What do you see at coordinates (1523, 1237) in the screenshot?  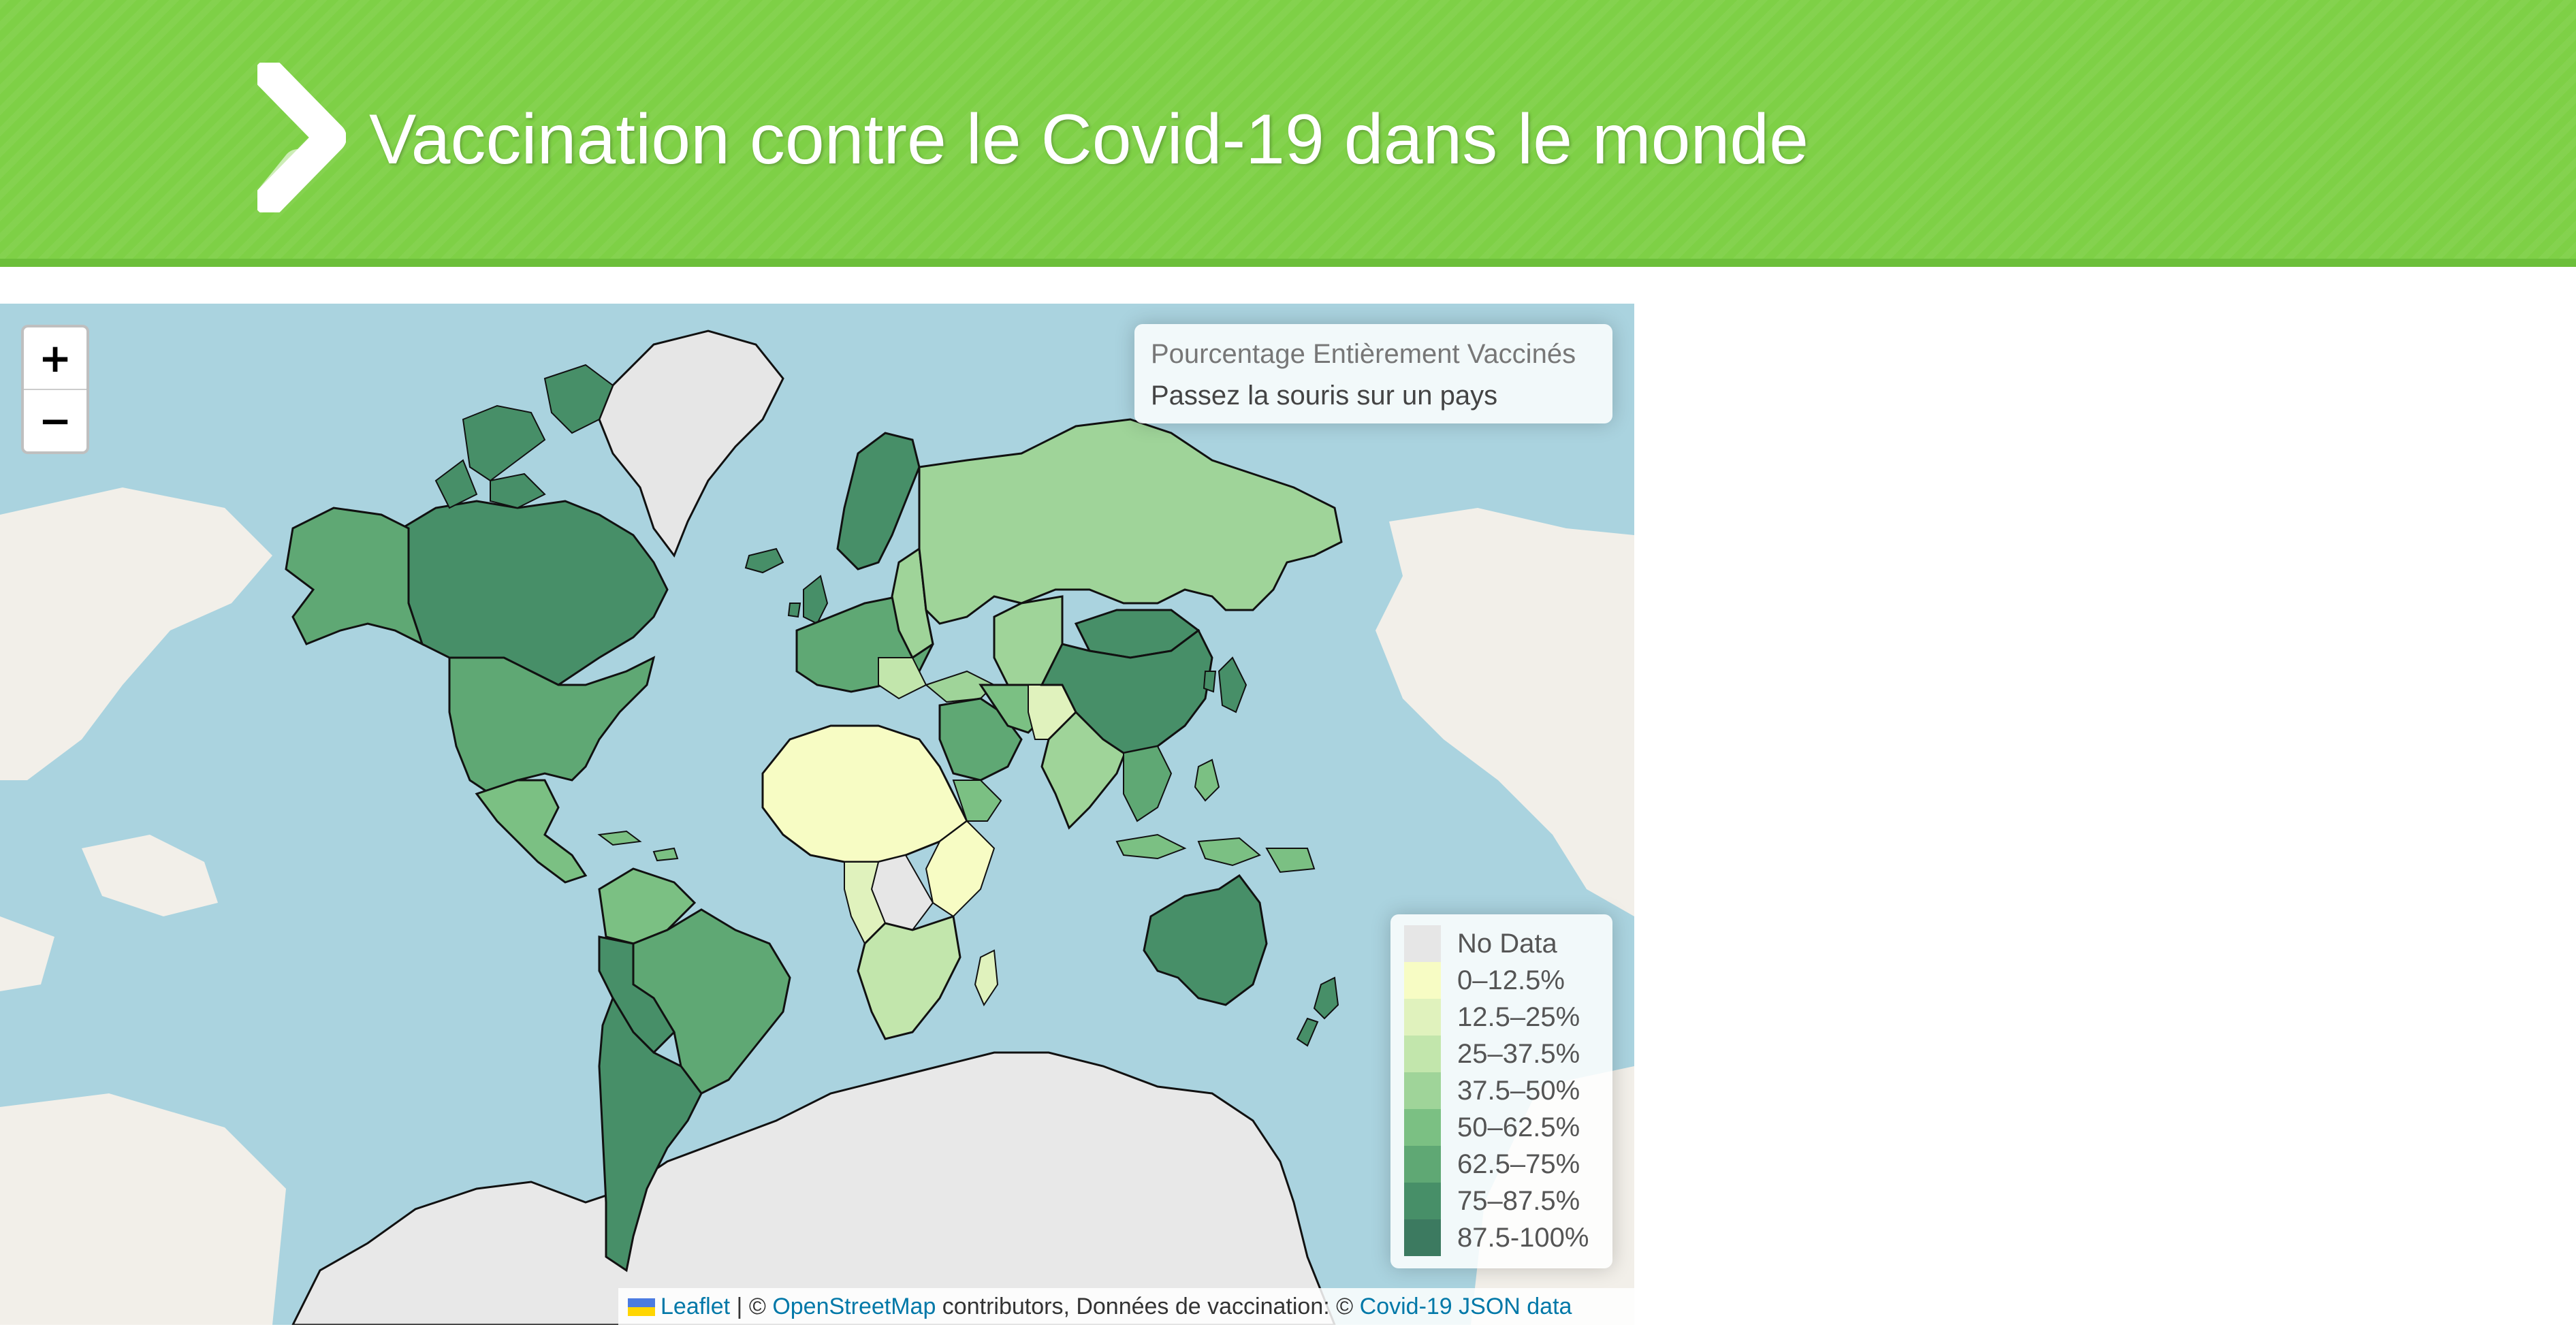 I see `legend-label: 87.5-100%` at bounding box center [1523, 1237].